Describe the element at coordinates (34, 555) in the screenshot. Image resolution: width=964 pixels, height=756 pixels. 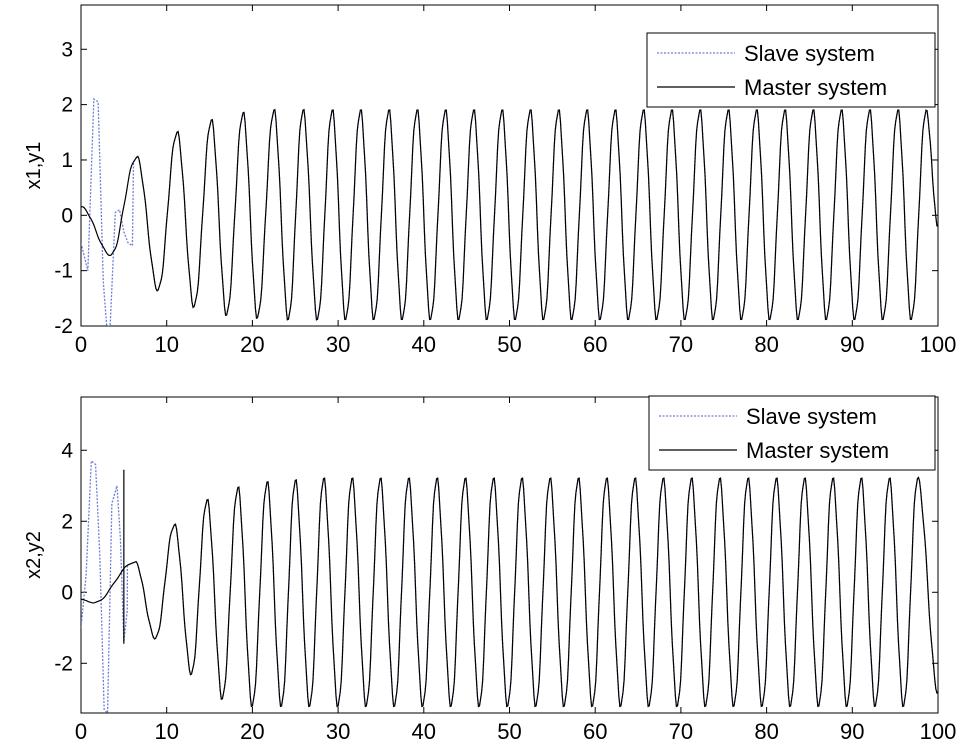
I see `y-axis-label: x2,y2` at that location.